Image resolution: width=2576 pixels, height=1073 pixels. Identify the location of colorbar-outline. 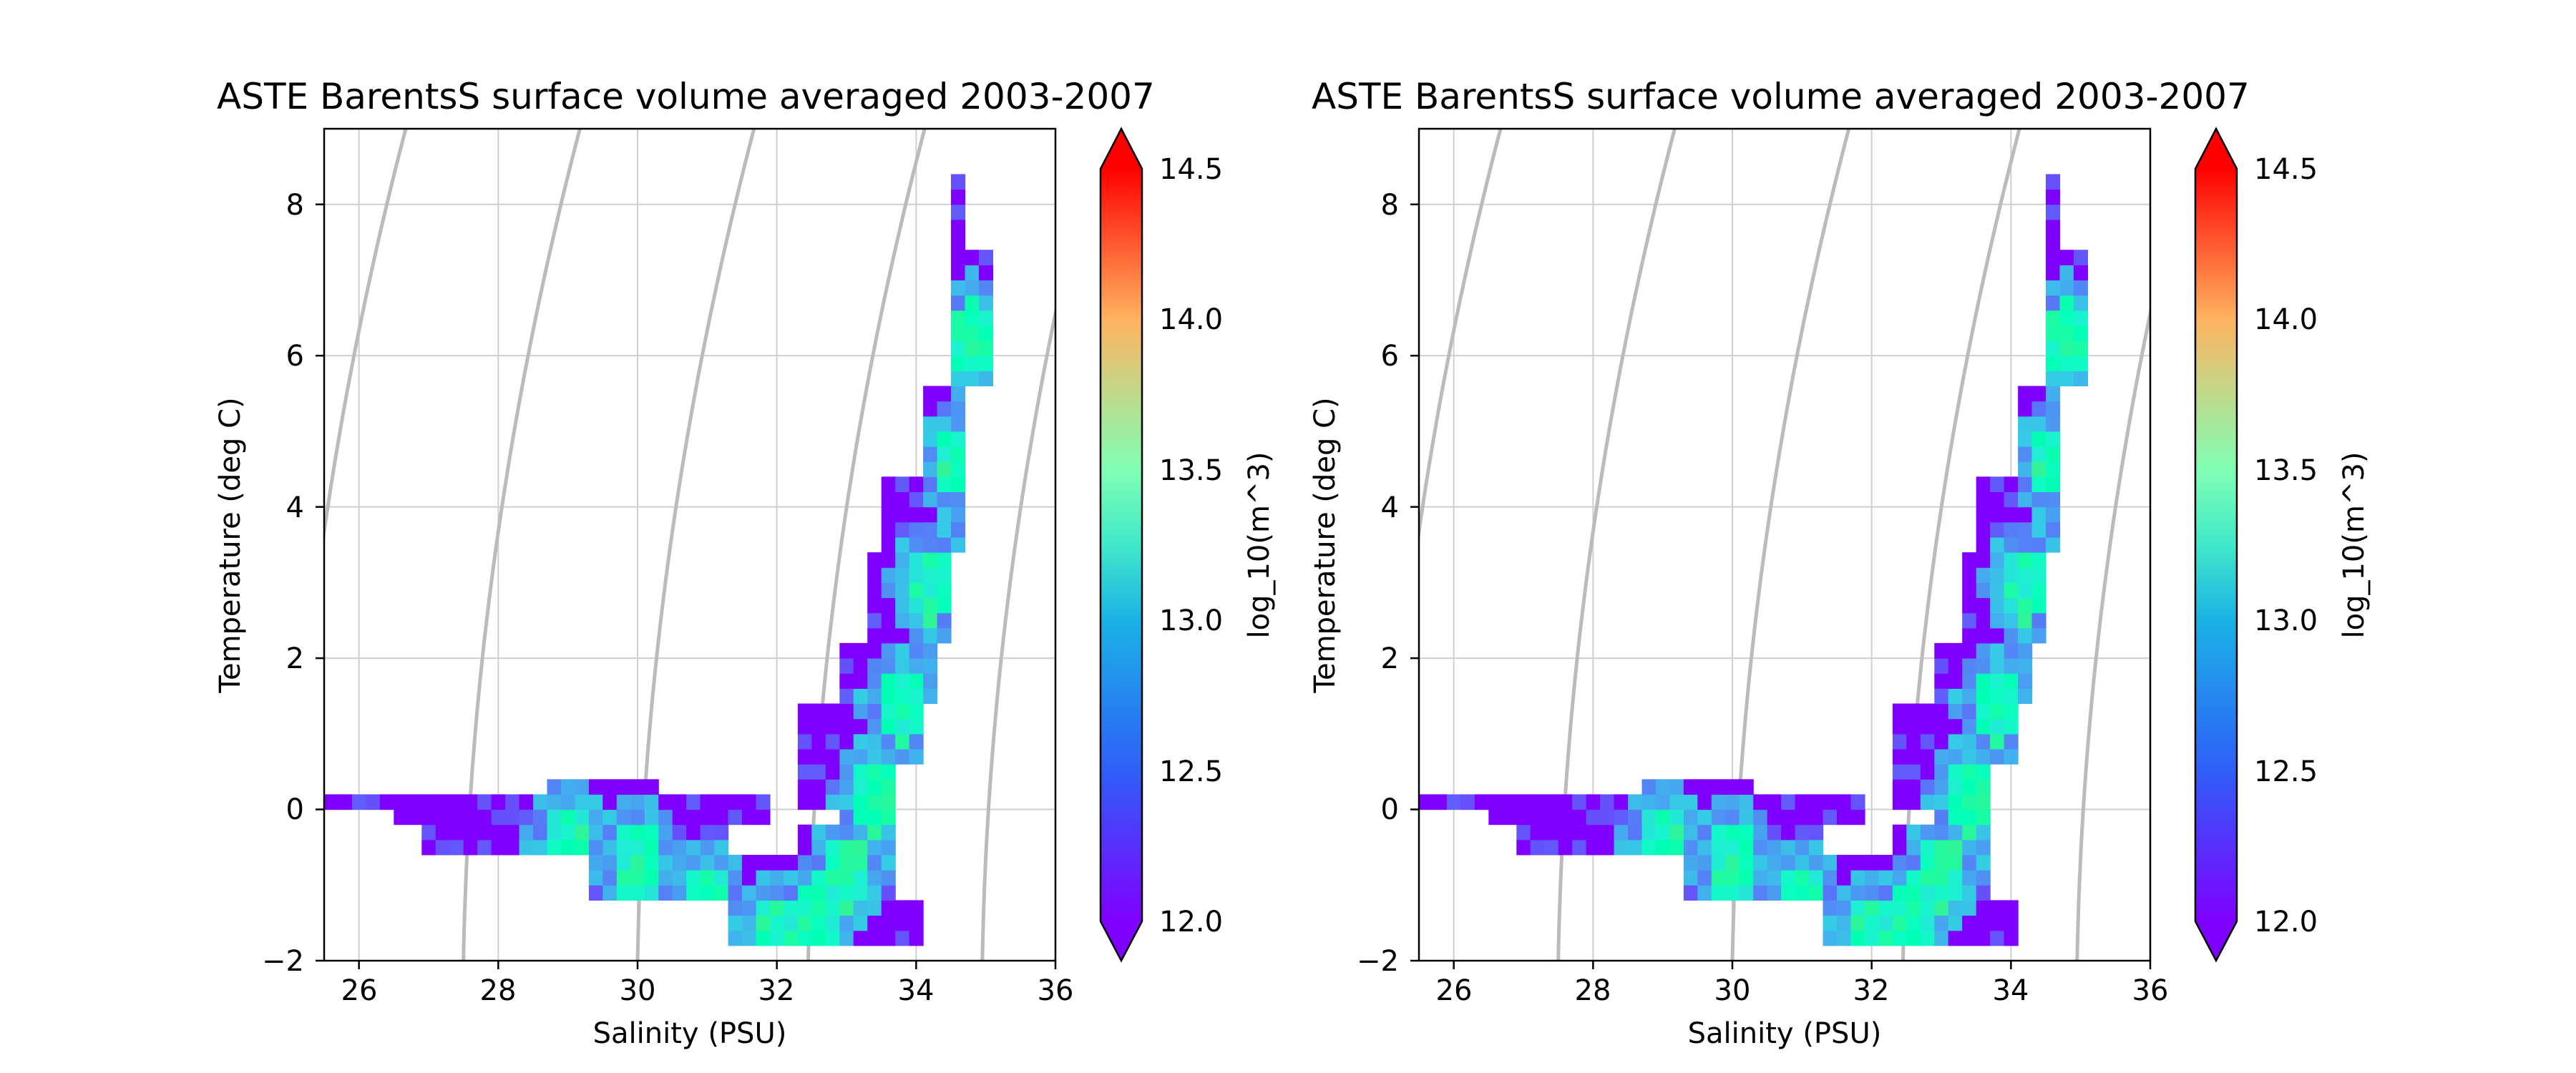
(1121, 545).